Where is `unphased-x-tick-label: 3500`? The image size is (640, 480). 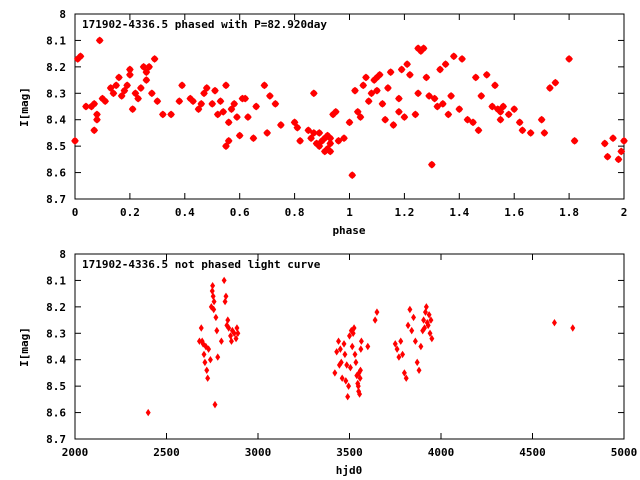
unphased-x-tick-label: 3500 is located at coordinates (349, 452).